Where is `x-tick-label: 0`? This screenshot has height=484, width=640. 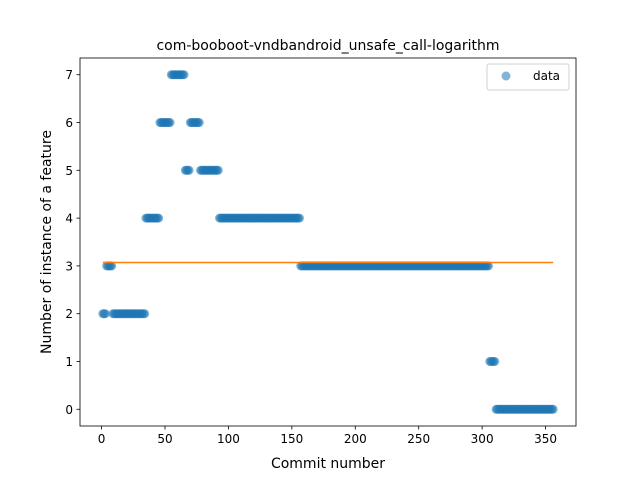
x-tick-label: 0 is located at coordinates (102, 439).